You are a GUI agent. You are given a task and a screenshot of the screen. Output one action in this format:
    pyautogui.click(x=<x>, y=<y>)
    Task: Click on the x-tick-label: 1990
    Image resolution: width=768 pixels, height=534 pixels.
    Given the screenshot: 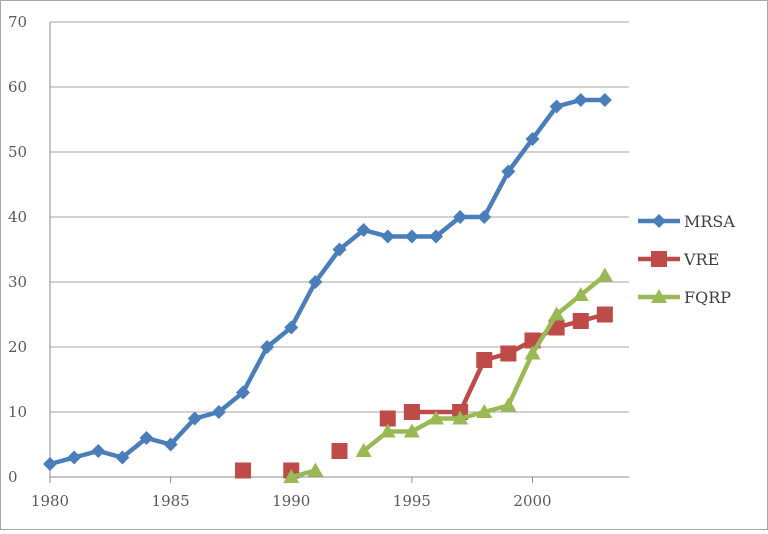 What is the action you would take?
    pyautogui.click(x=291, y=501)
    